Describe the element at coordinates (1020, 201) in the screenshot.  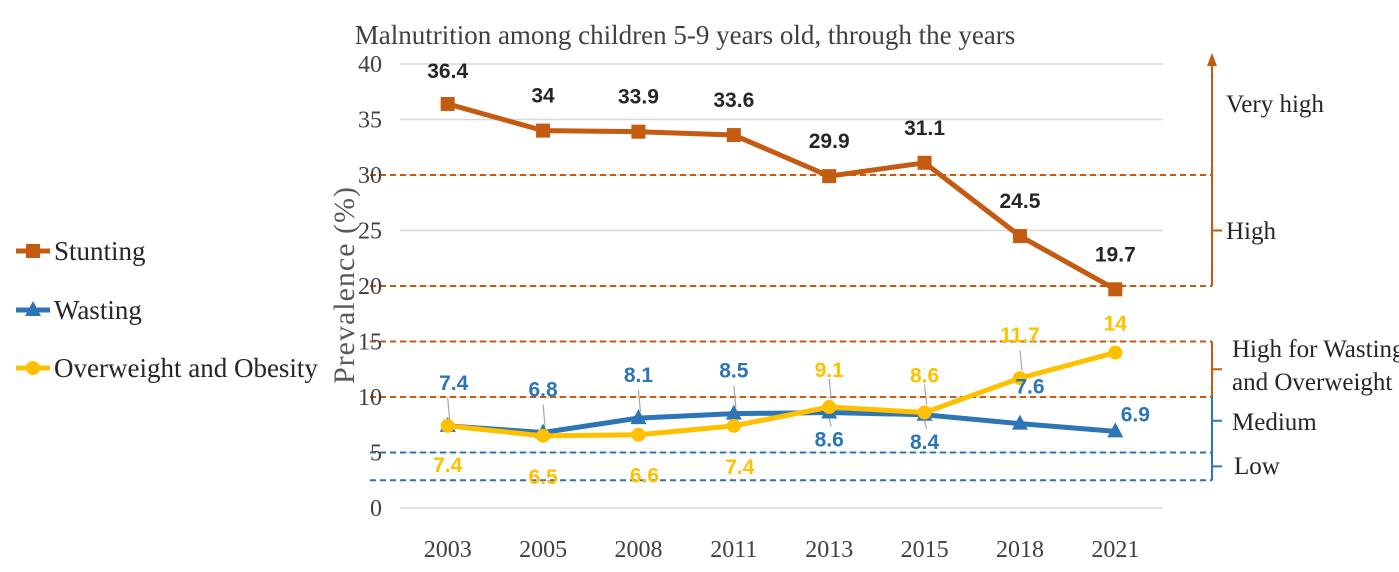
I see `data-label-stunting: 24.5` at that location.